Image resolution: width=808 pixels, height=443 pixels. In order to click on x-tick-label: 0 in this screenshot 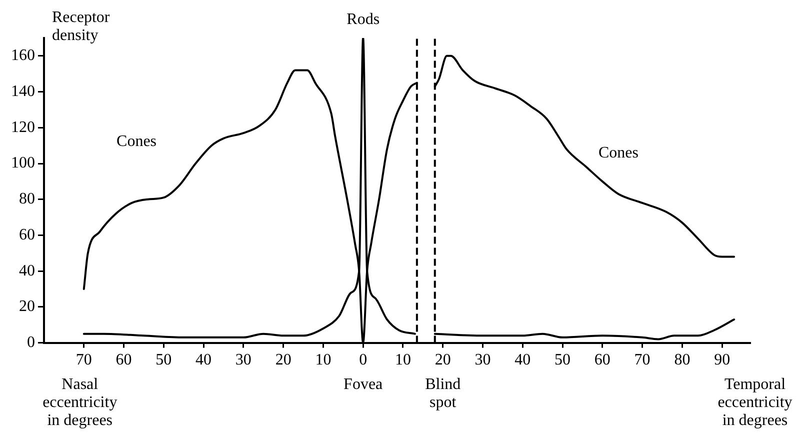, I will do `click(363, 360)`.